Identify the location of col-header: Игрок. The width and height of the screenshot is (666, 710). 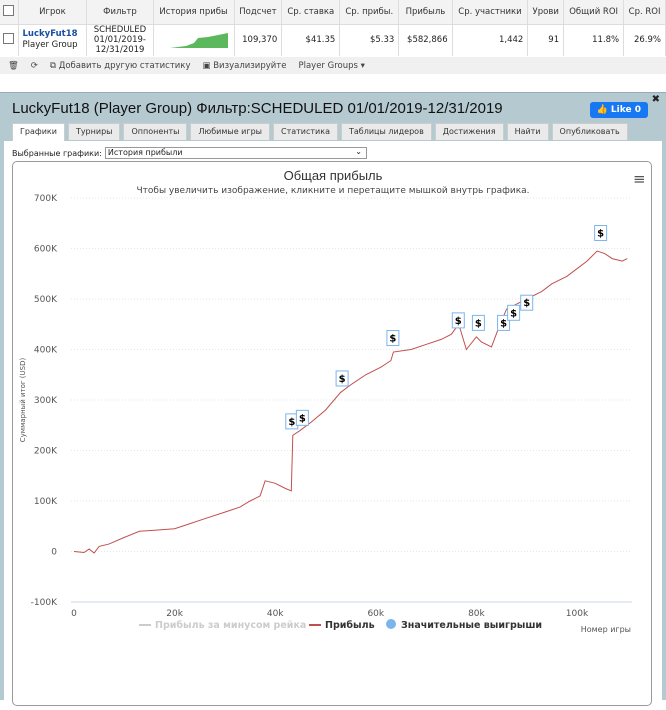
(53, 12).